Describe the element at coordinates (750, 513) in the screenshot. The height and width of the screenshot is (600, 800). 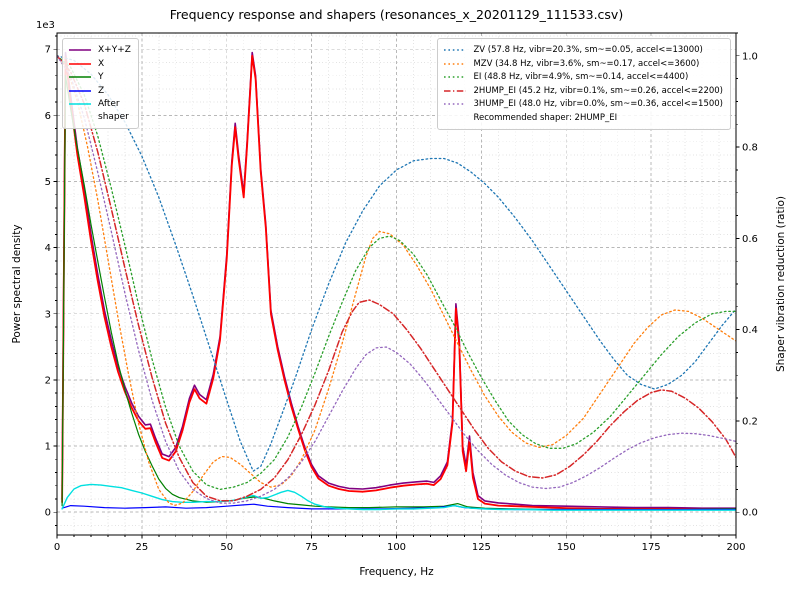
I see `right-tick-label: 0.0` at that location.